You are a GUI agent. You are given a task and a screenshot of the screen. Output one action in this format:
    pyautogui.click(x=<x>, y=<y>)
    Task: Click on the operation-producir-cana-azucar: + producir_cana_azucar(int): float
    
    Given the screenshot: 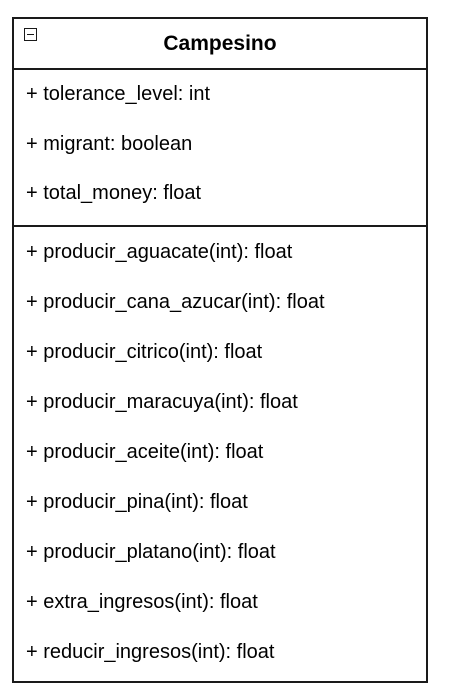 What is the action you would take?
    pyautogui.click(x=175, y=302)
    